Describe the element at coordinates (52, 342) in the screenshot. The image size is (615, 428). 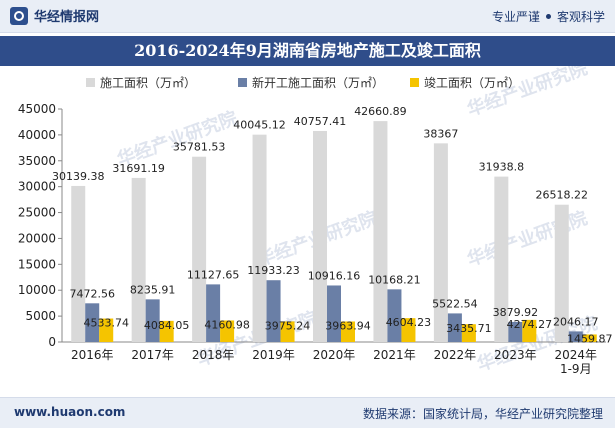
I see `y-tick-label: 0` at that location.